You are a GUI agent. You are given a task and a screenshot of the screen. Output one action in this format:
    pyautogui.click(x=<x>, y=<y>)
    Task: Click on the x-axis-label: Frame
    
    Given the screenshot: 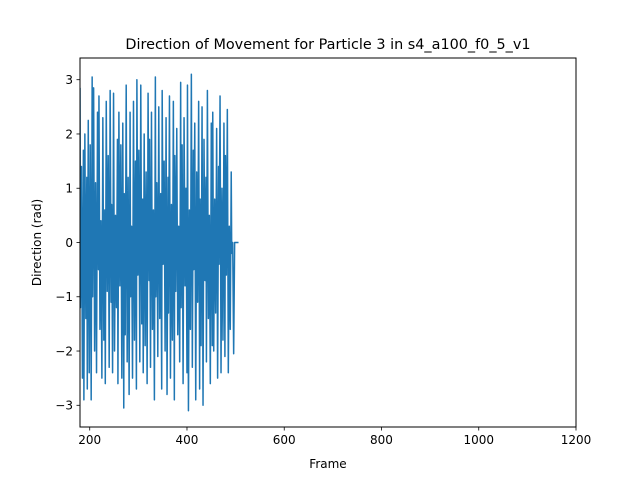 What is the action you would take?
    pyautogui.click(x=327, y=464)
    